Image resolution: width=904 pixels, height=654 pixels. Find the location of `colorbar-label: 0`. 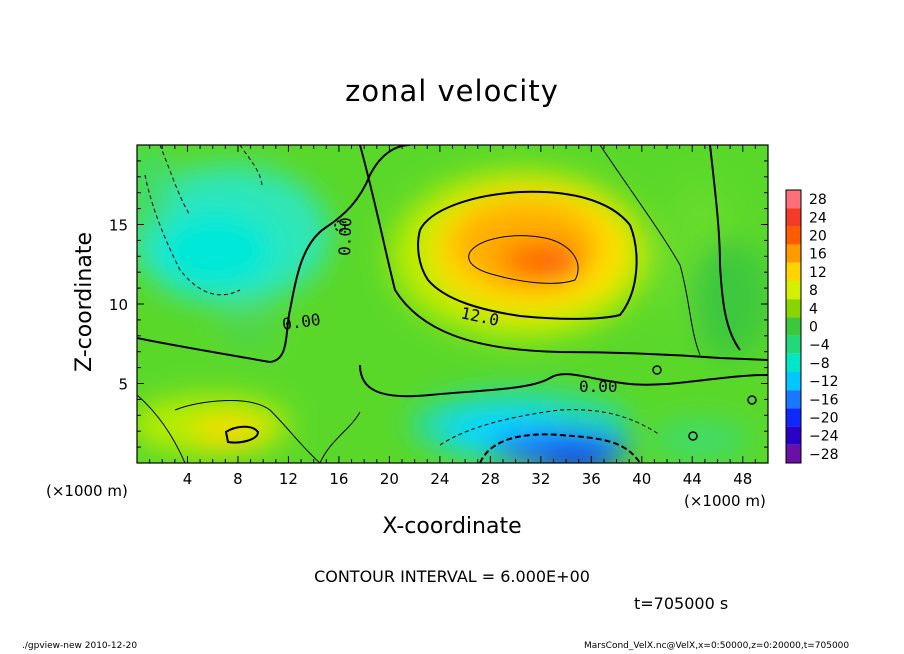

colorbar-label: 0 is located at coordinates (813, 328).